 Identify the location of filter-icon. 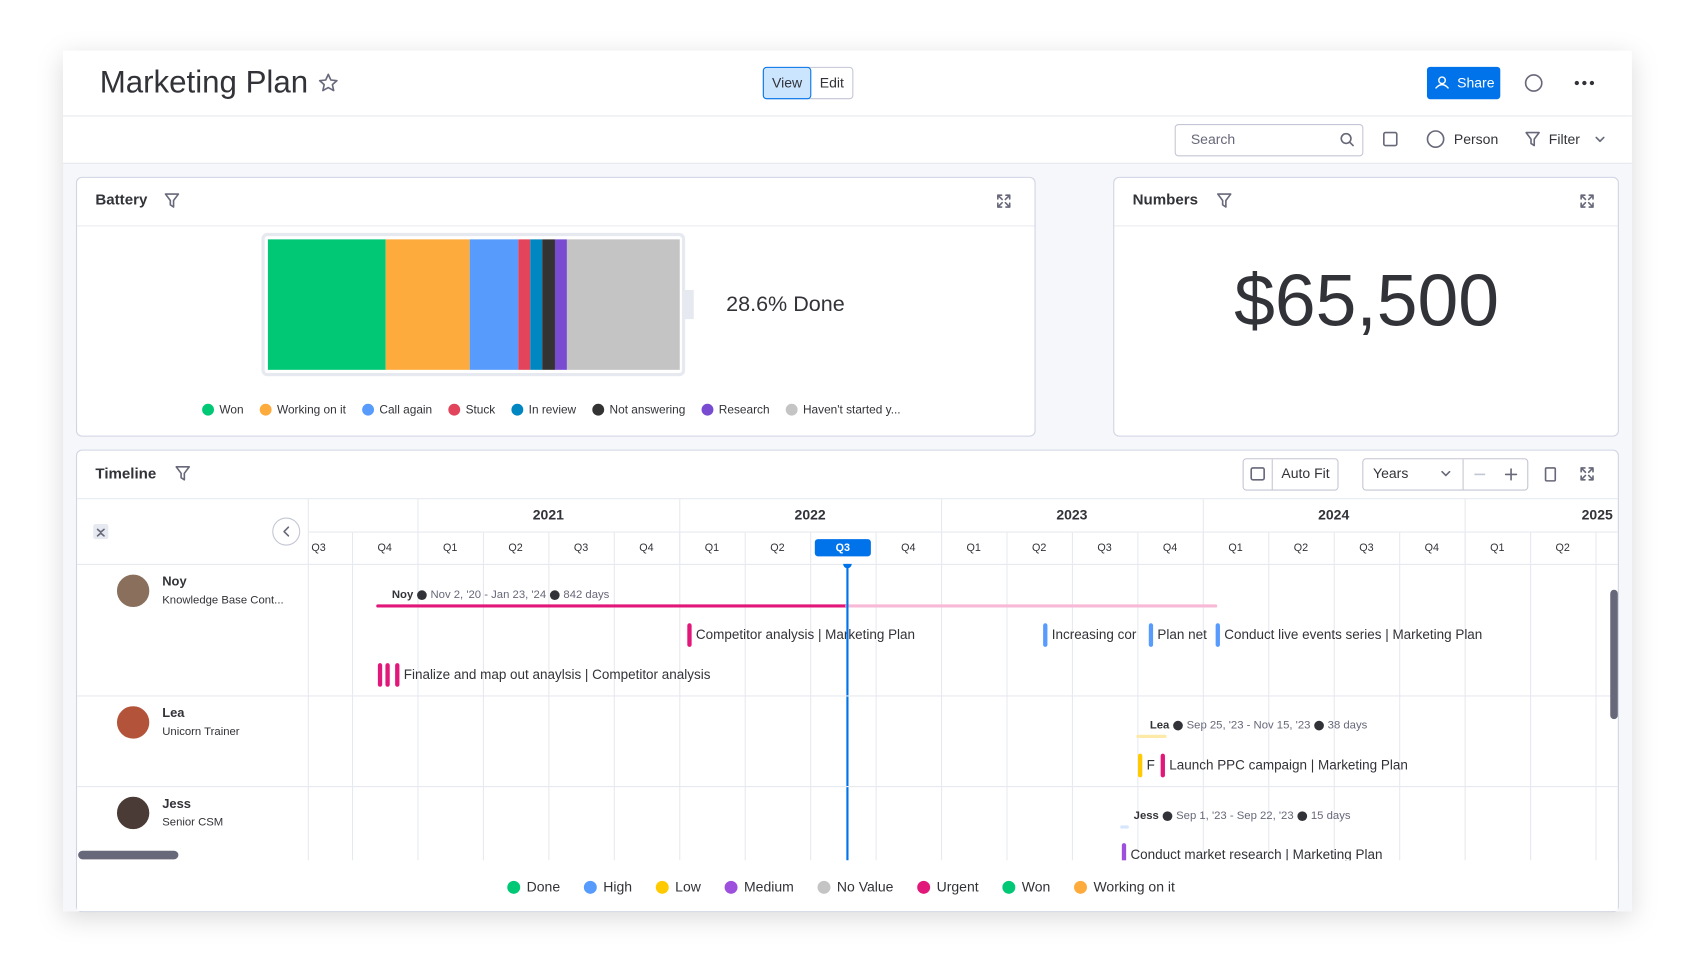
(1532, 139).